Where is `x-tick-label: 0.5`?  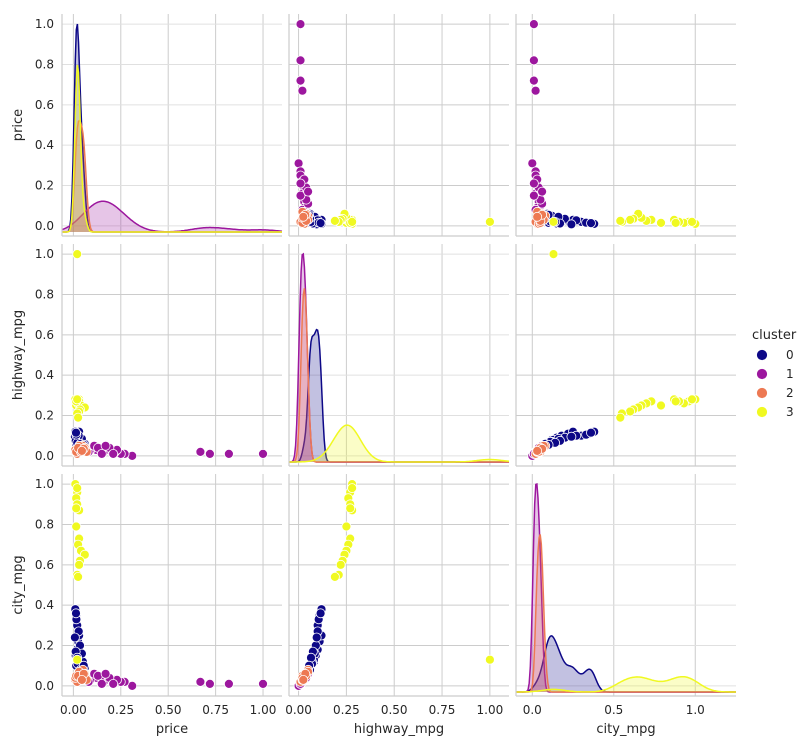 x-tick-label: 0.5 is located at coordinates (613, 710).